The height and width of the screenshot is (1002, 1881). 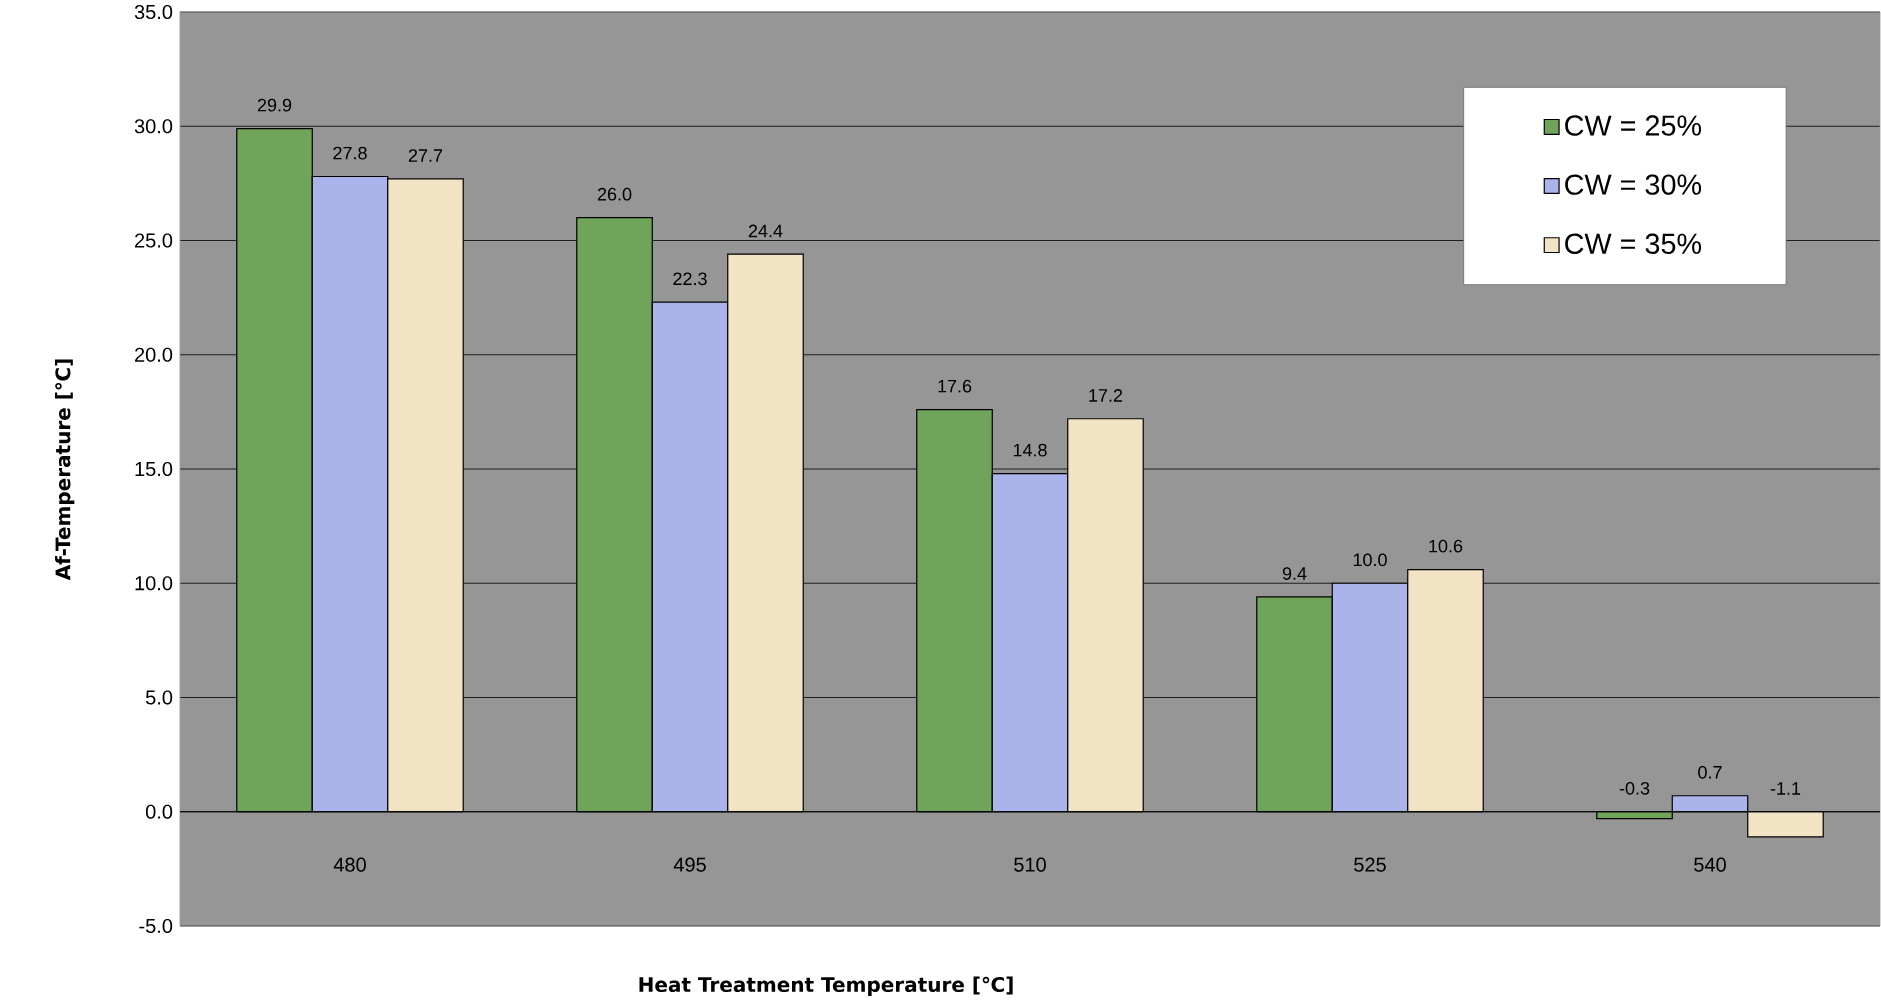 I want to click on y-tick-label: 35.0, so click(x=153, y=12).